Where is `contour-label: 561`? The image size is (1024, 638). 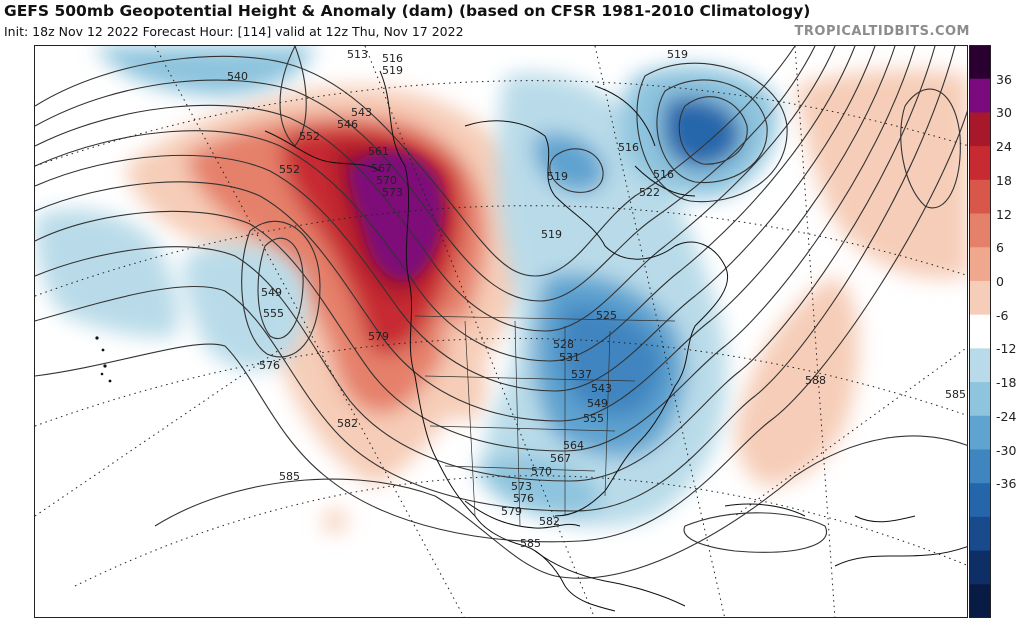 contour-label: 561 is located at coordinates (378, 151).